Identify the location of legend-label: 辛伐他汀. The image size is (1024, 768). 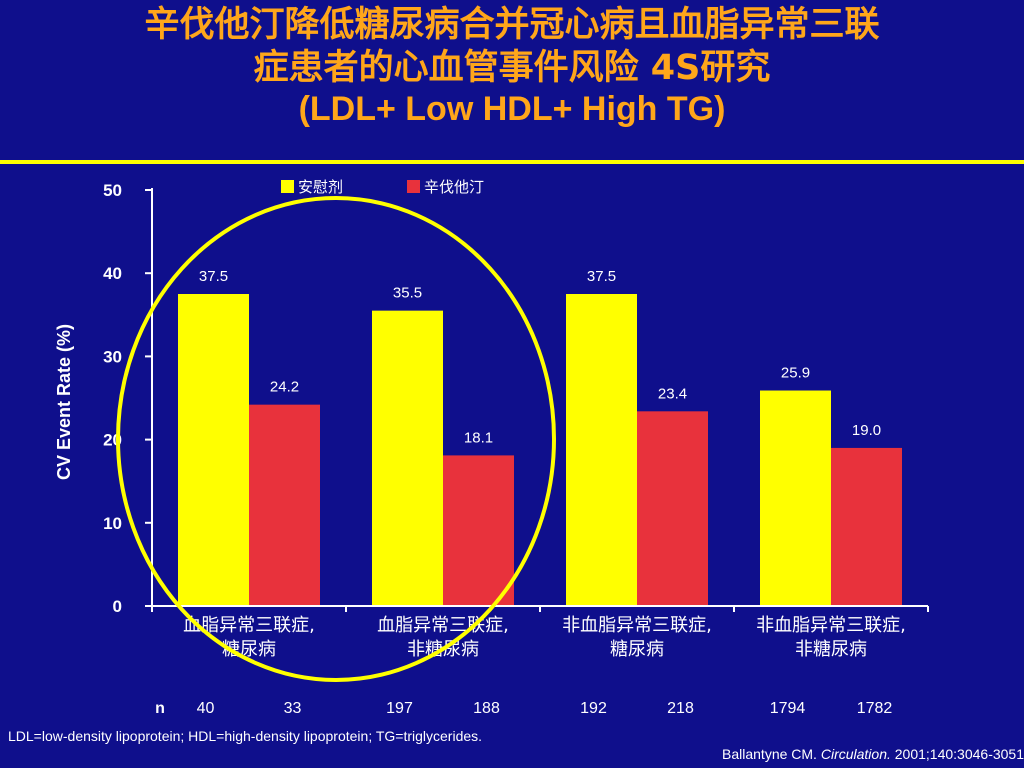
(454, 187).